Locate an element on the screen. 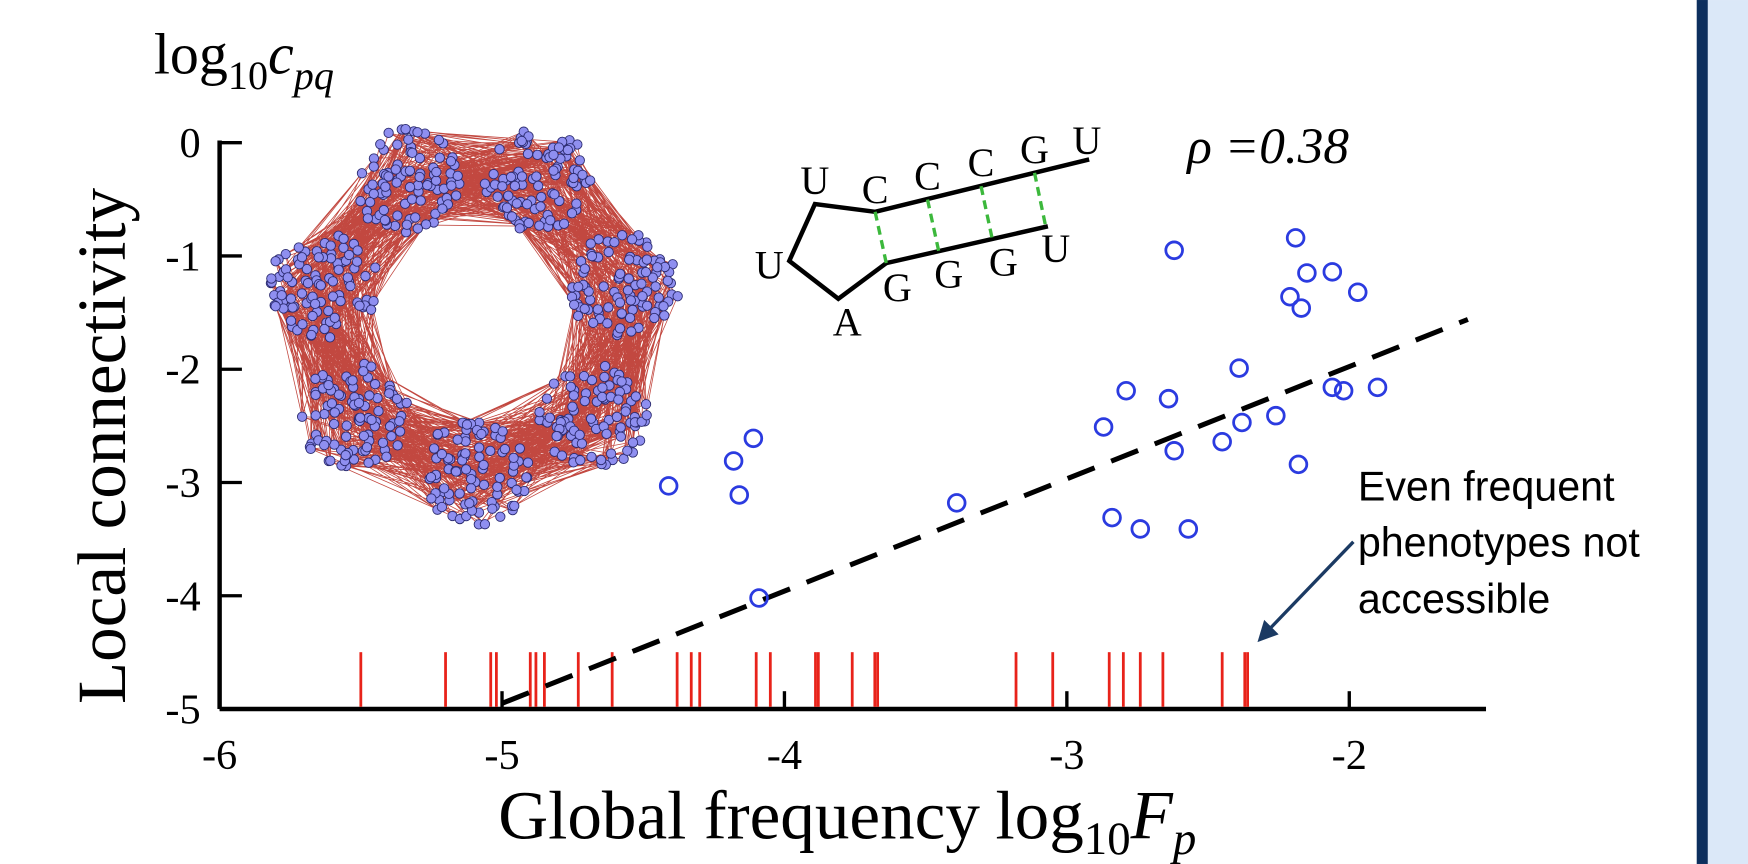 This screenshot has width=1748, height=864. base-pair is located at coordinates (1040, 199).